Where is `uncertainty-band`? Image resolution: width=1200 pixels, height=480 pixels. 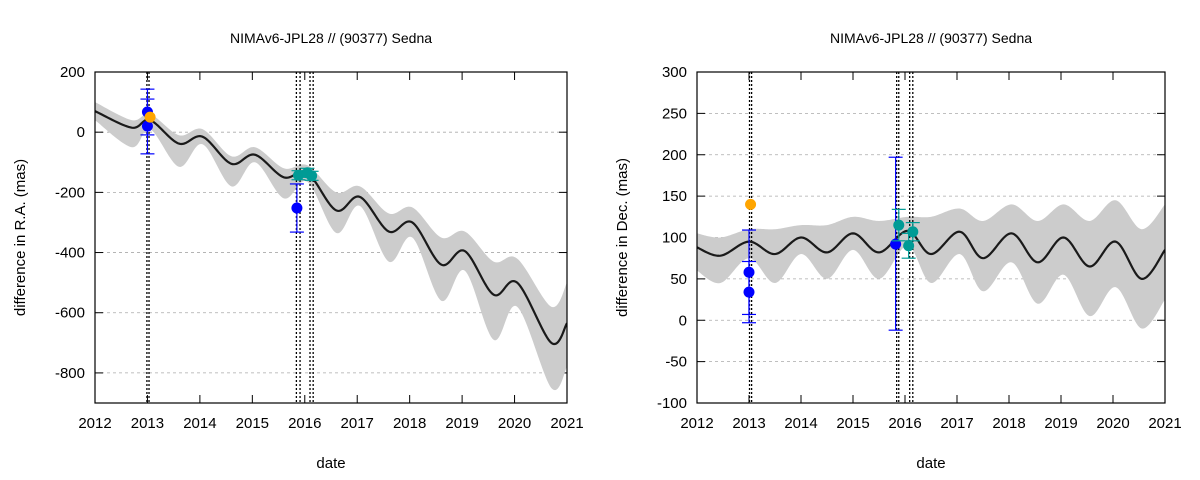 uncertainty-band is located at coordinates (931, 264).